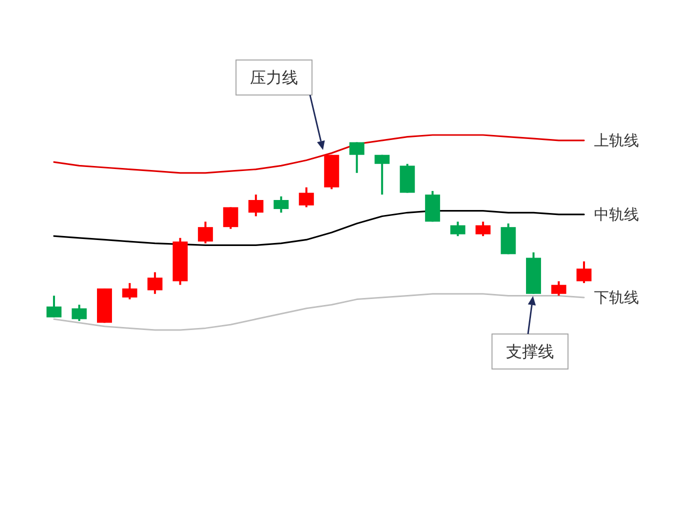  Describe the element at coordinates (530, 333) in the screenshot. I see `annotation: 支撑线` at that location.